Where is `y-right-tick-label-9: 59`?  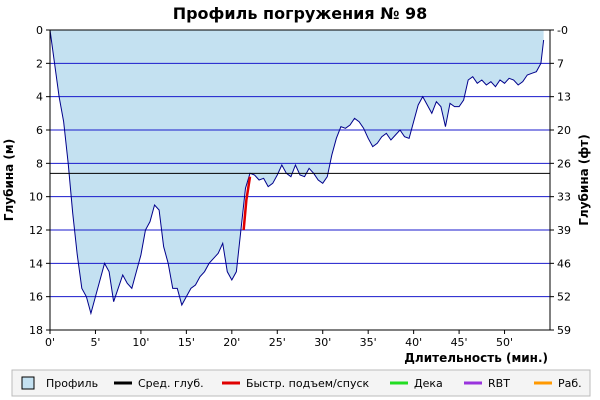 y-right-tick-label-9: 59 is located at coordinates (564, 330).